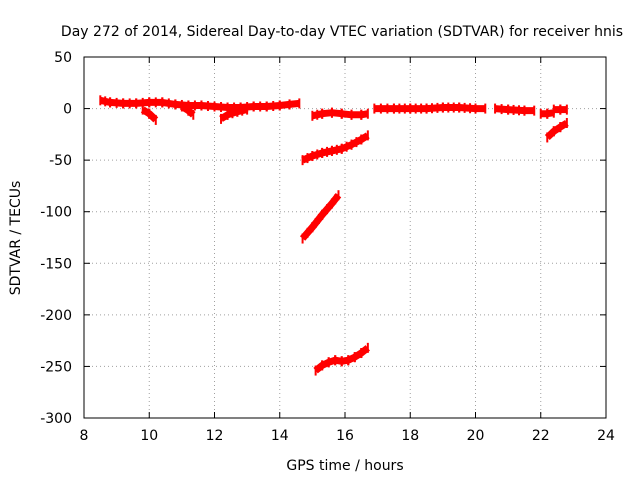 This screenshot has width=640, height=480. What do you see at coordinates (56, 264) in the screenshot?
I see `y-tick-label: -150` at bounding box center [56, 264].